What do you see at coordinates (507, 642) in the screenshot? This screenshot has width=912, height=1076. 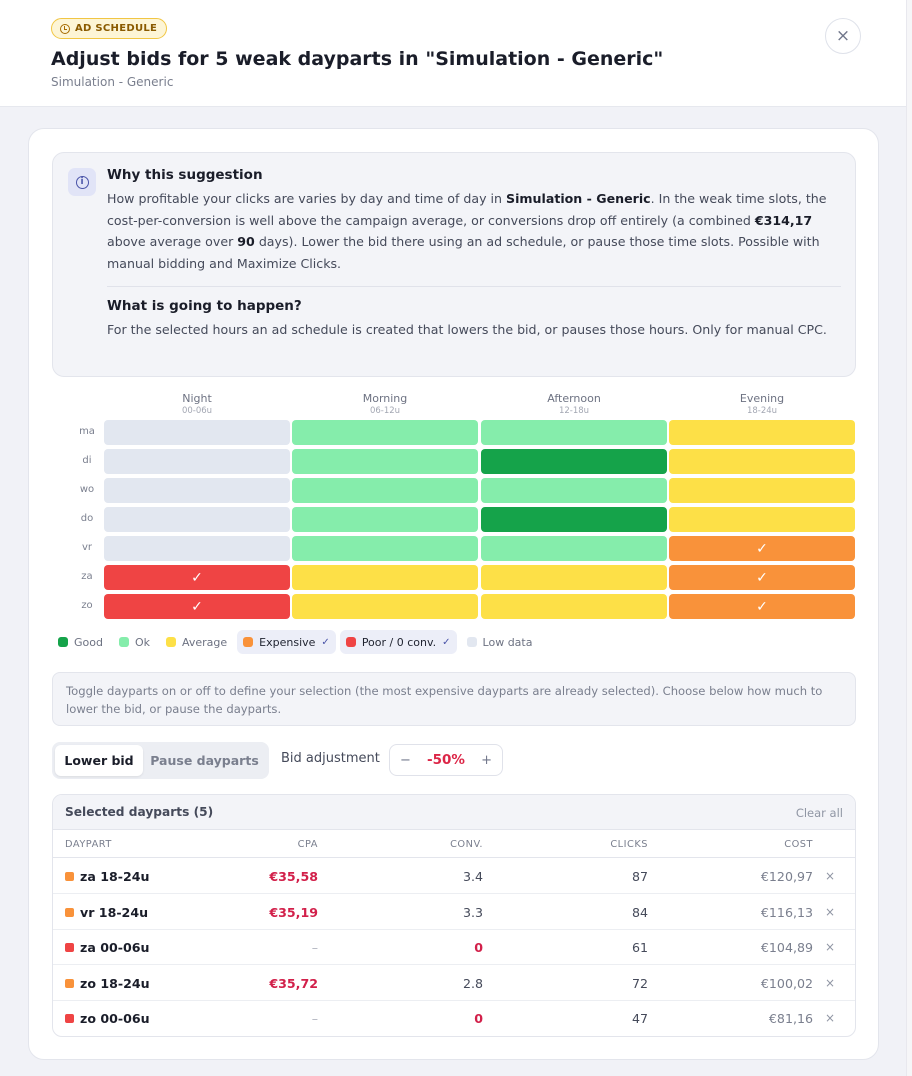 I see `legend-label: Low data` at bounding box center [507, 642].